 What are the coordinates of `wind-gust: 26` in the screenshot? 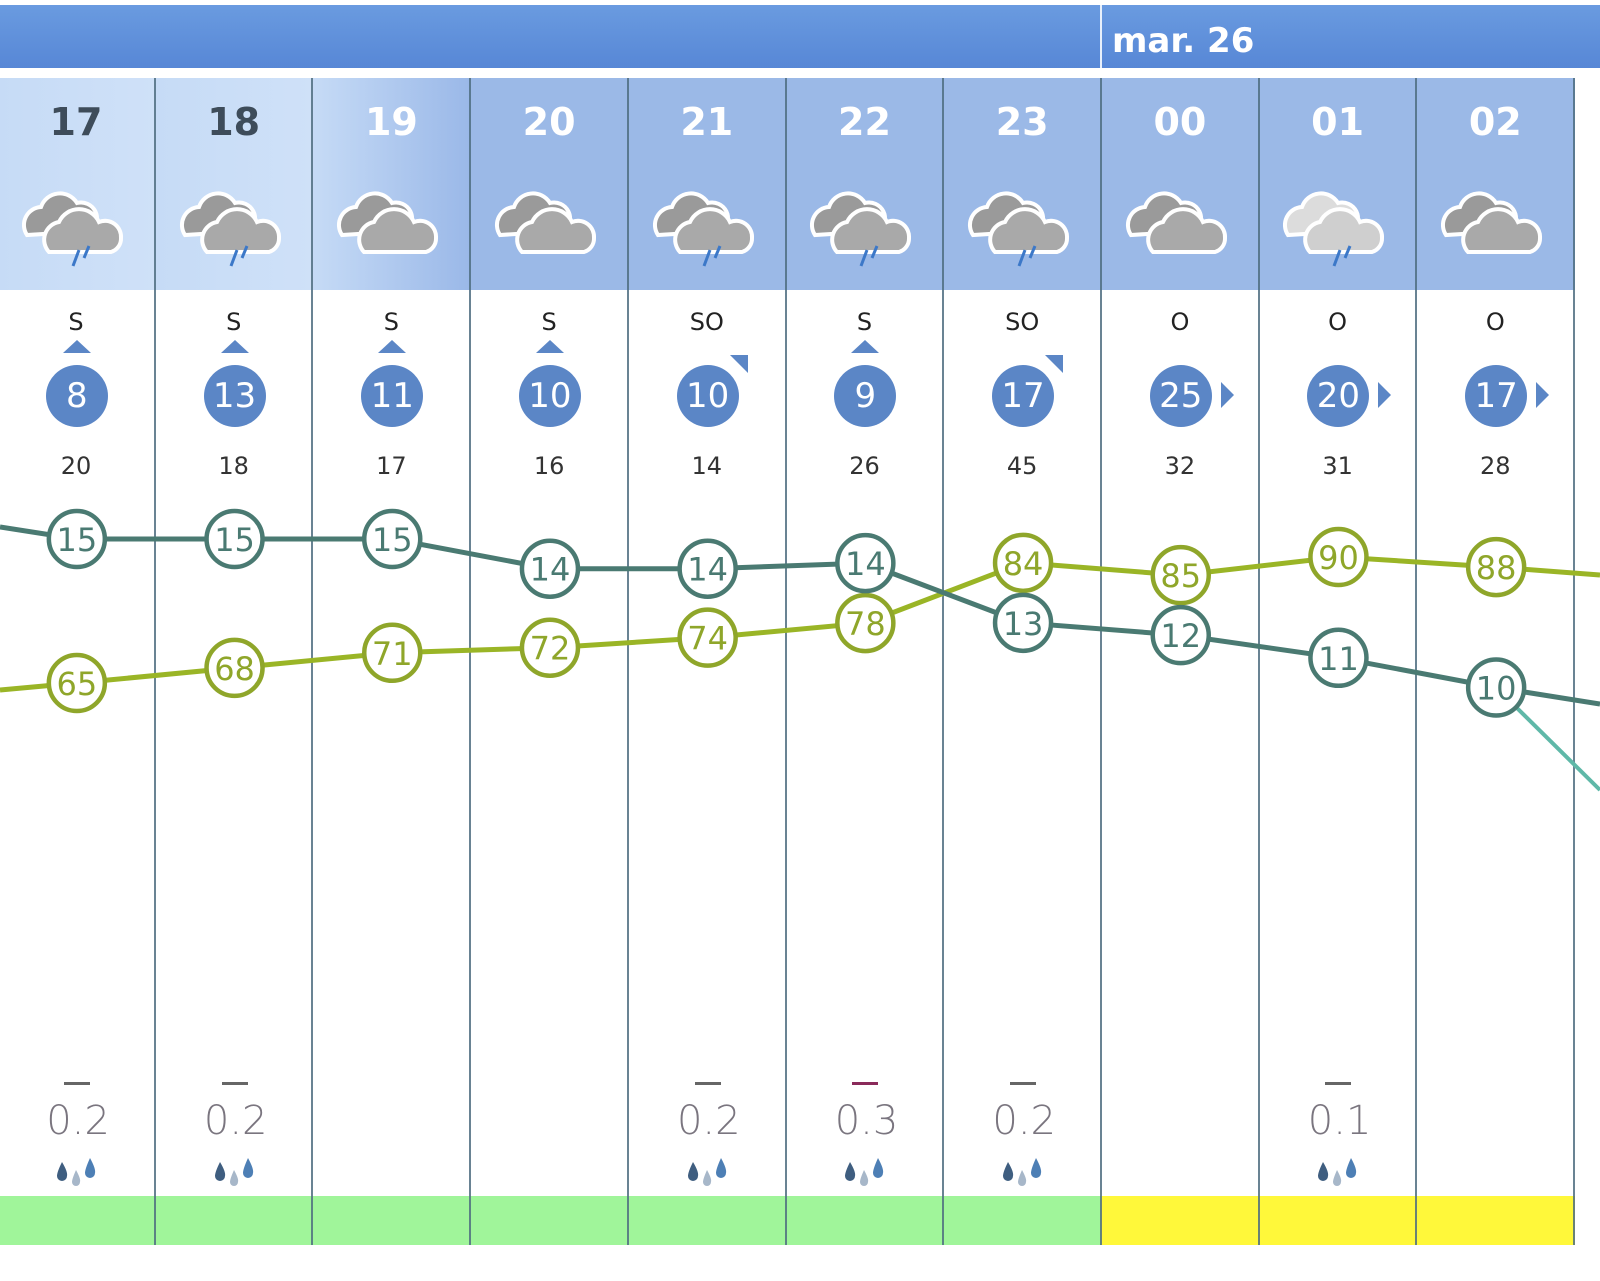 It's located at (864, 466).